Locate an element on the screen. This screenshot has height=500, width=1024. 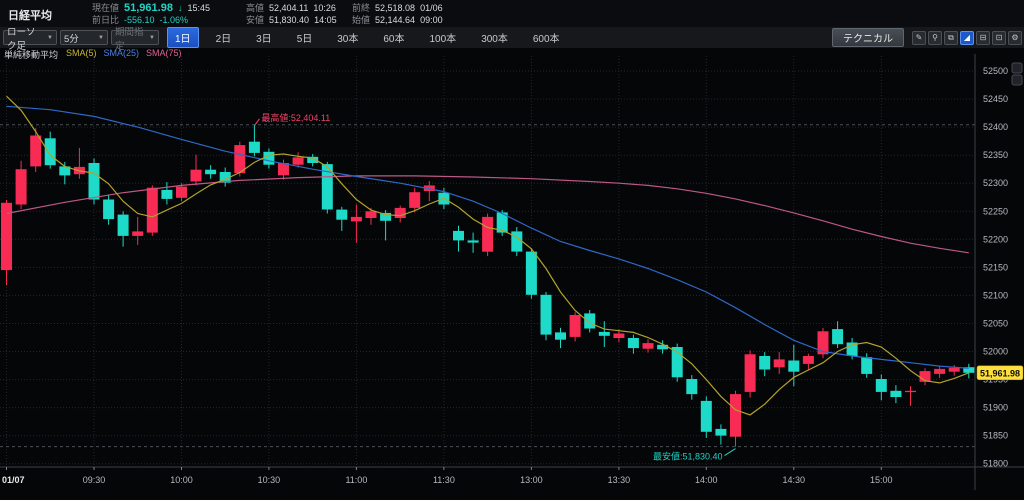
period-button-30本: 30本 is located at coordinates (348, 39).